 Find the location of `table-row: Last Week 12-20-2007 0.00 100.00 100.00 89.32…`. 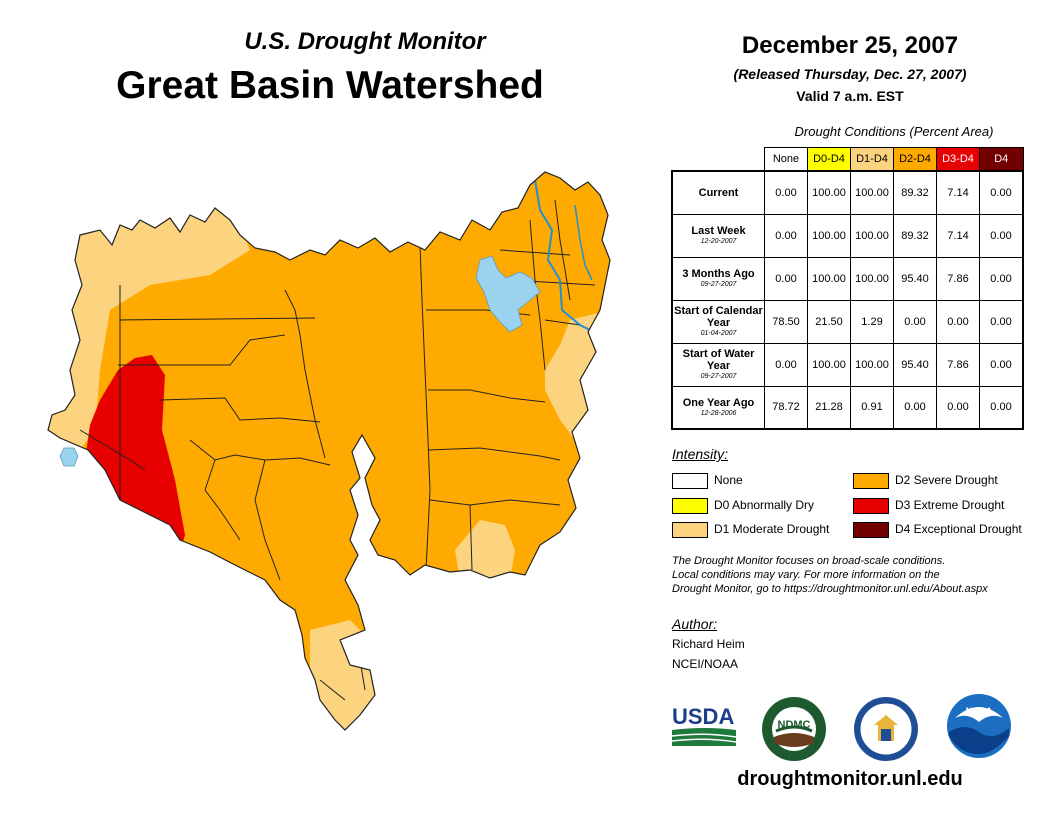

table-row: Last Week 12-20-2007 0.00 100.00 100.00 89.32… is located at coordinates (847, 235).